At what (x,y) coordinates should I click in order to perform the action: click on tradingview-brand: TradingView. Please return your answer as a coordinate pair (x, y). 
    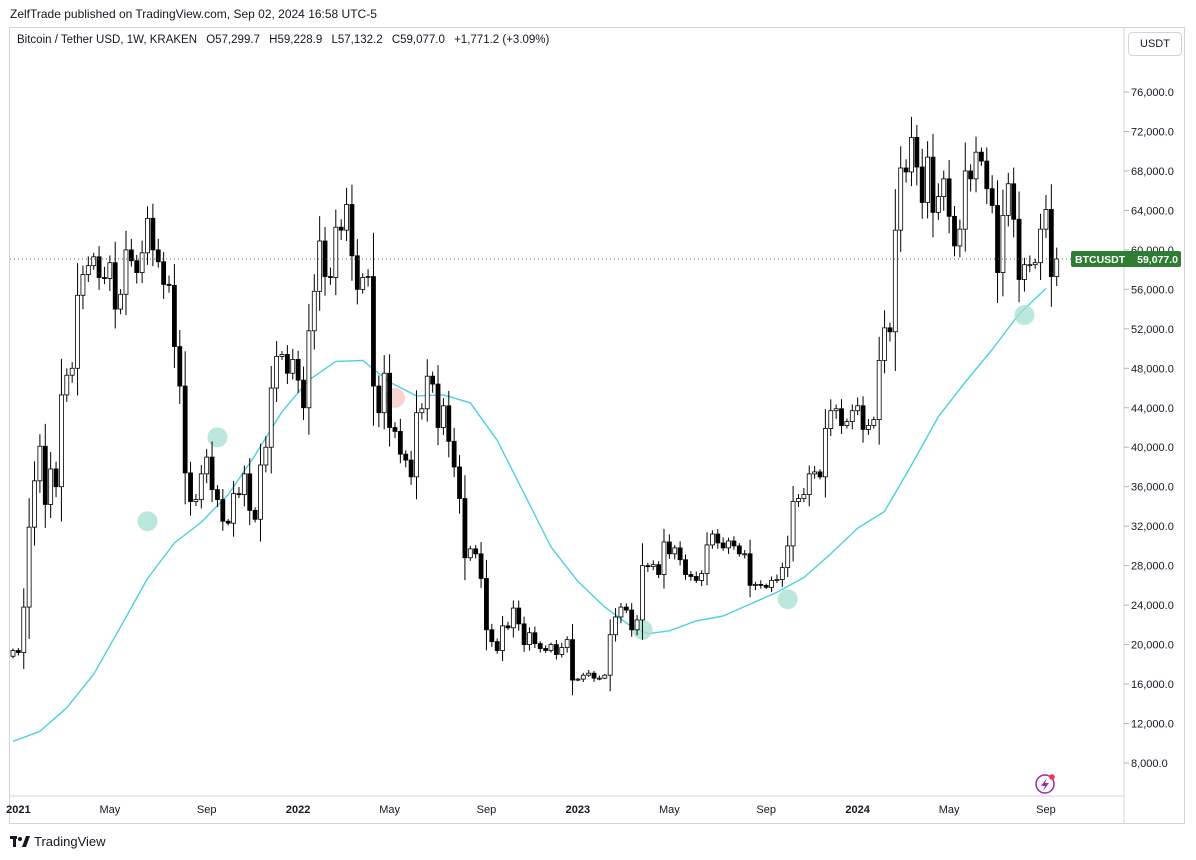
    Looking at the image, I should click on (58, 841).